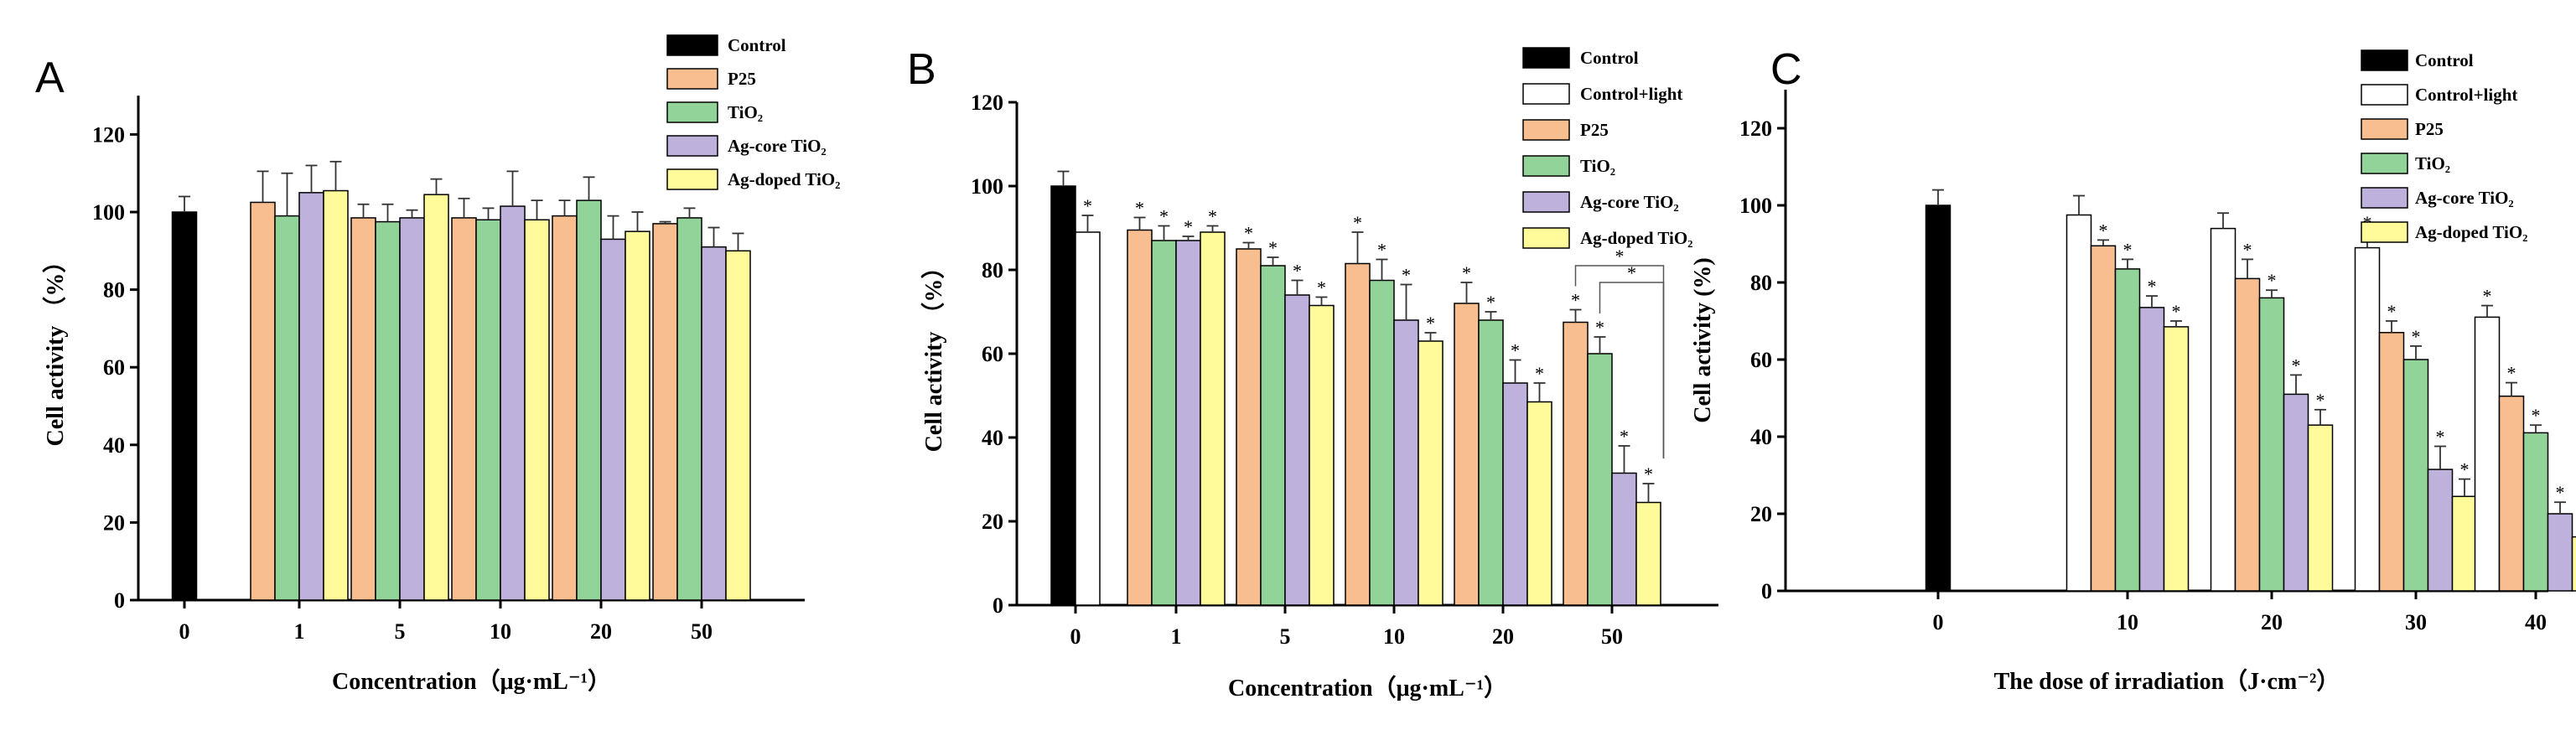  Describe the element at coordinates (1546, 130) in the screenshot. I see `legend-swatch-p25` at that location.